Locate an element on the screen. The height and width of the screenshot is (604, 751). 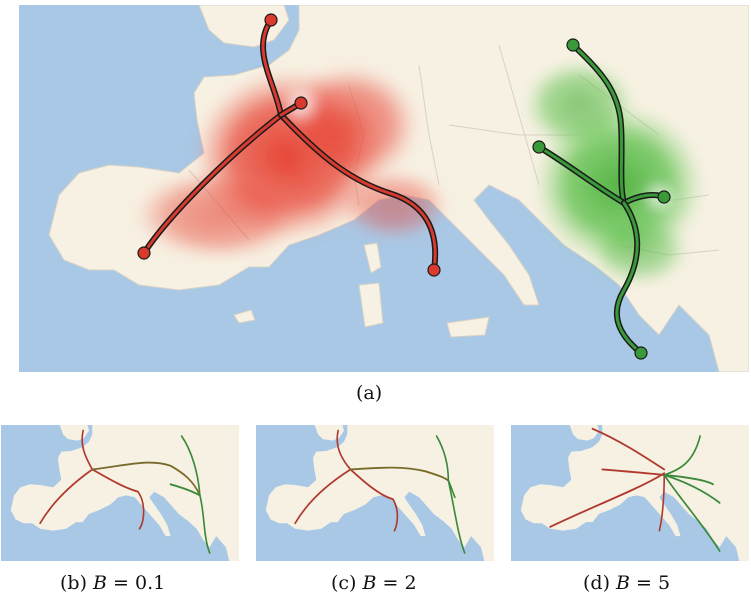
map-panel-c is located at coordinates (375, 493).